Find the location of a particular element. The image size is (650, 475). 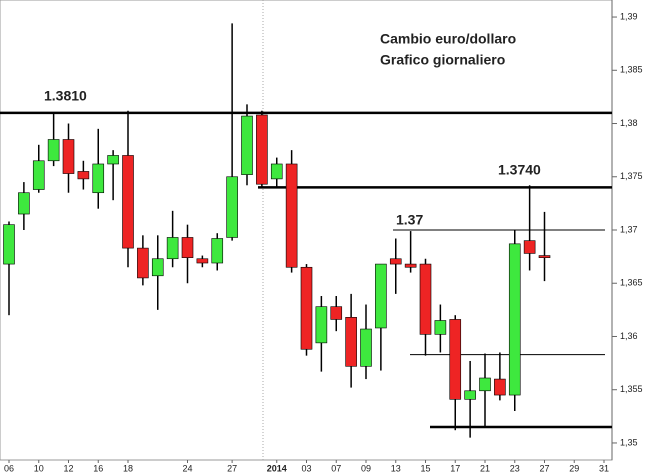

y-tick-label: 1,38 is located at coordinates (629, 123).